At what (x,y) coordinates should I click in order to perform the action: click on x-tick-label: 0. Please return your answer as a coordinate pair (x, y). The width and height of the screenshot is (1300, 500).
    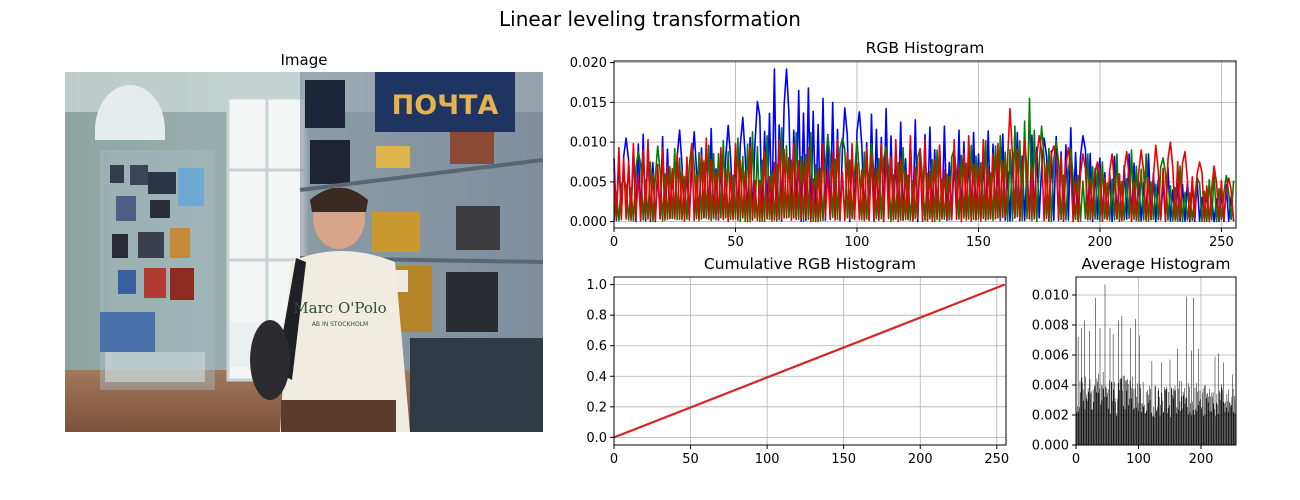
    Looking at the image, I should click on (1076, 459).